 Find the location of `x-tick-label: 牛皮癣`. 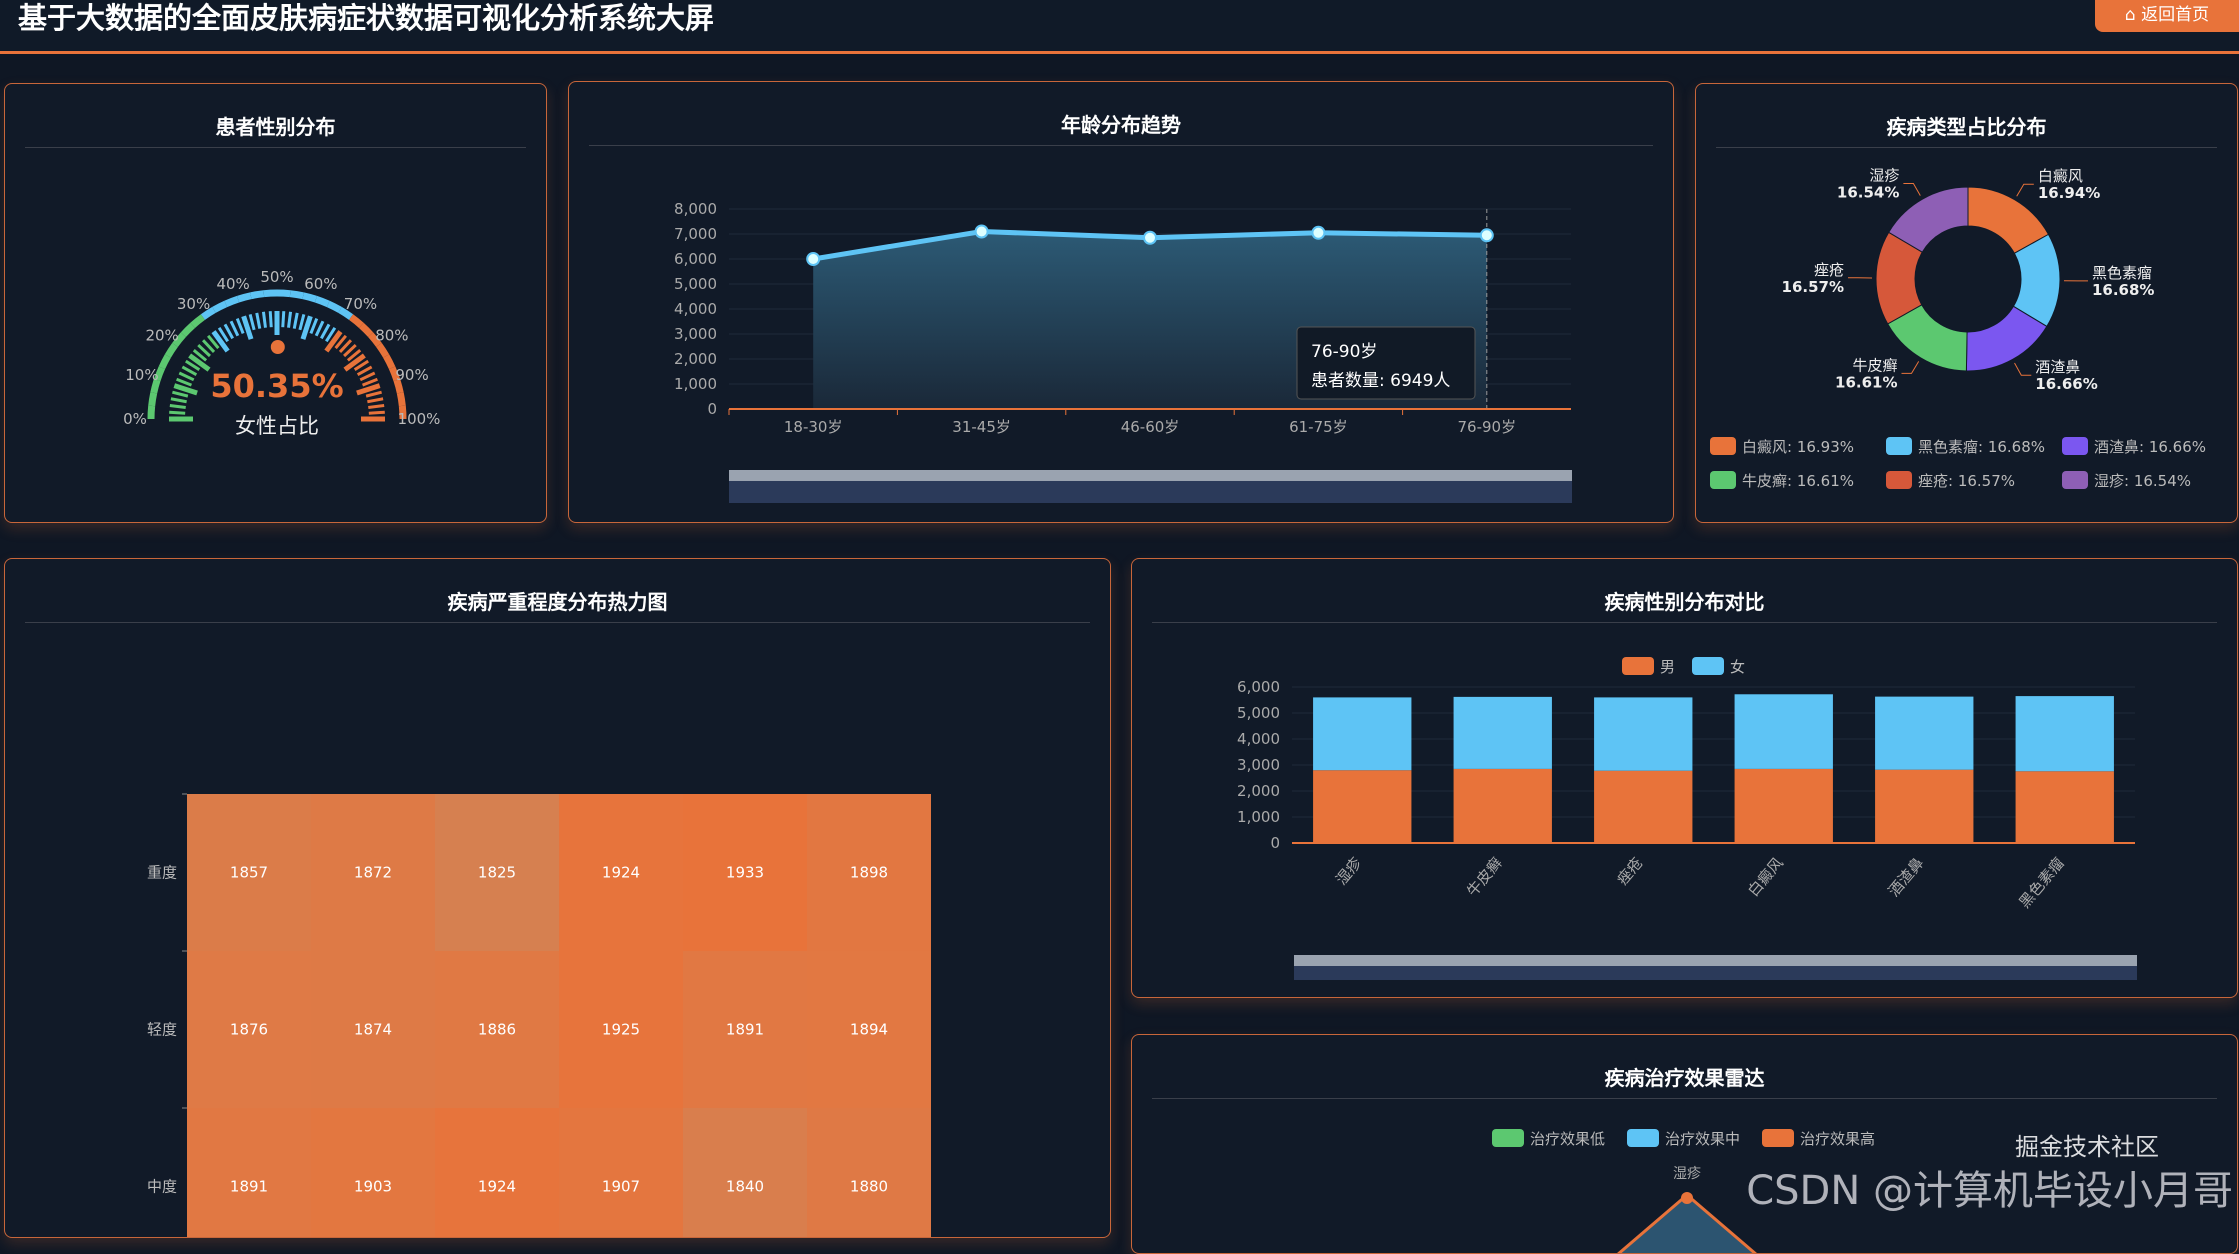

x-tick-label: 牛皮癣 is located at coordinates (1484, 877).